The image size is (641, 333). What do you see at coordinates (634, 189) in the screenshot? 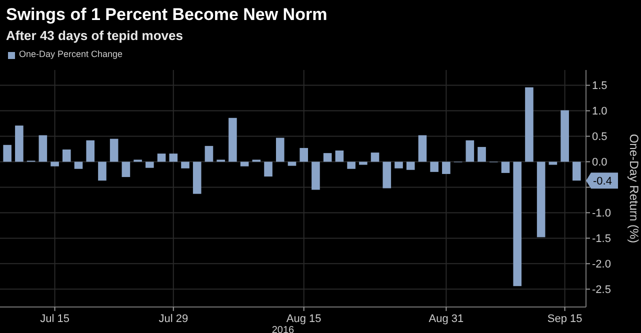
I see `y-axis-title: One-Day Return (%)` at bounding box center [634, 189].